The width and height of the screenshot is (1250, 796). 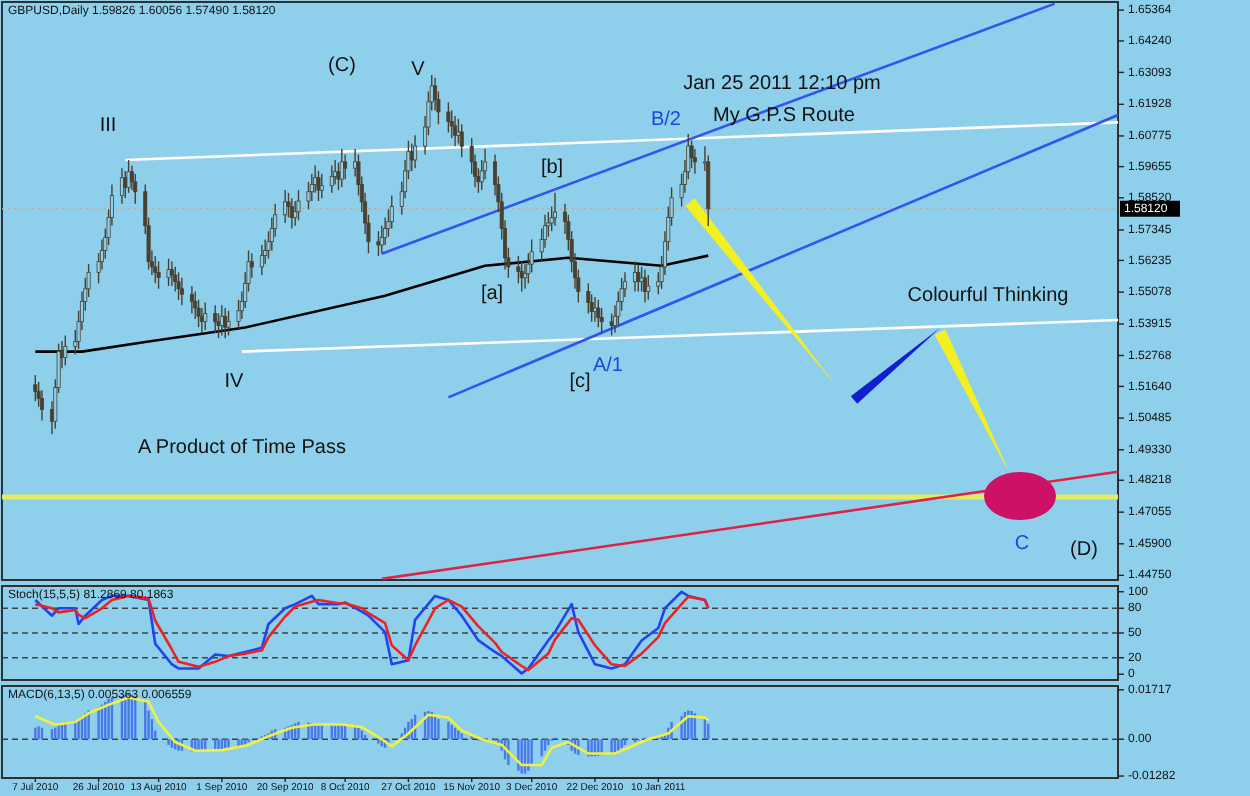 I want to click on annotation: [c], so click(x=580, y=382).